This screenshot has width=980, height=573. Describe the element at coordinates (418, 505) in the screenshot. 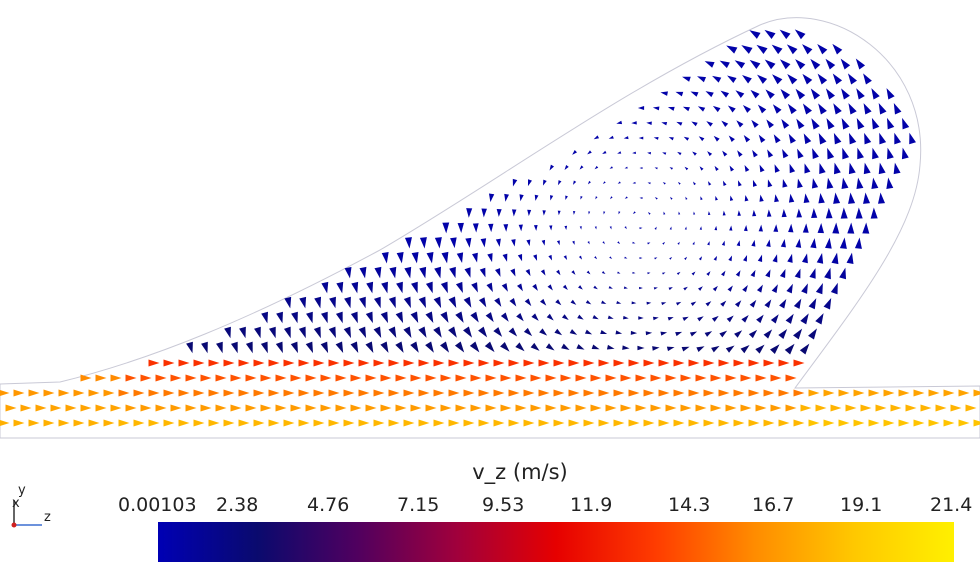

I see `colorbar-tick: 7.15` at that location.